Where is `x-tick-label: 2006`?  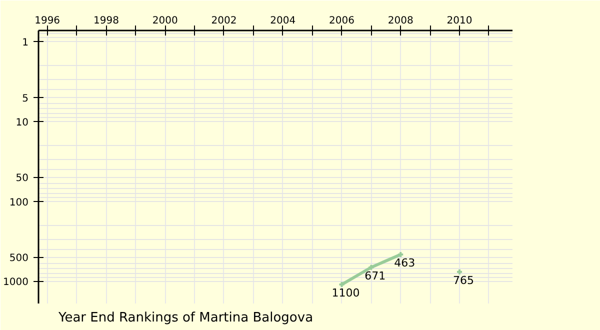 x-tick-label: 2006 is located at coordinates (341, 21).